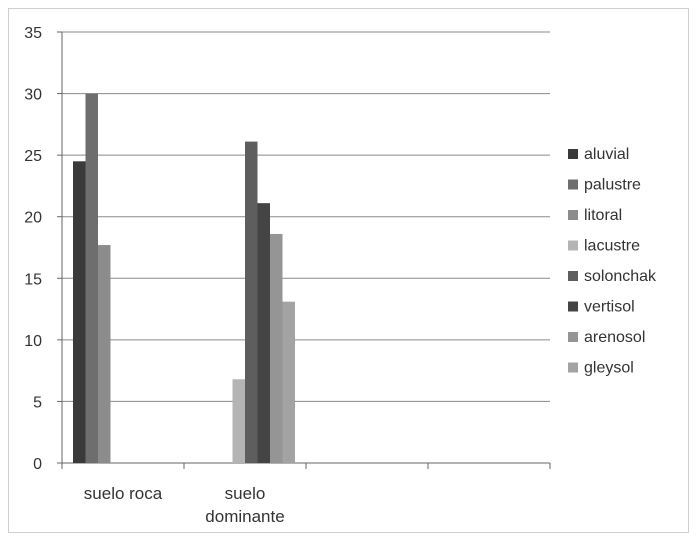  What do you see at coordinates (609, 368) in the screenshot?
I see `legend-label: gleysol` at bounding box center [609, 368].